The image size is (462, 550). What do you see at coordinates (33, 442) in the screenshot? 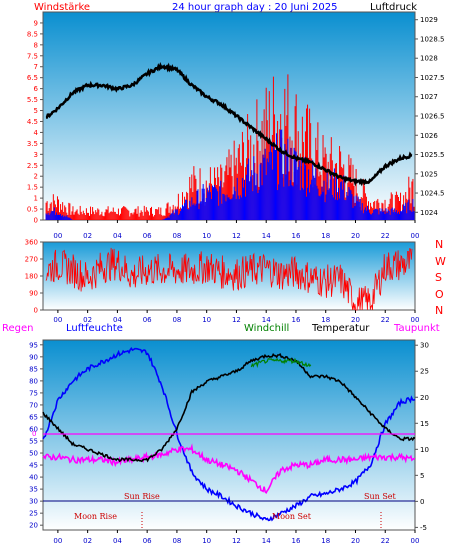
I see `y-tick-label: 55` at bounding box center [33, 442].